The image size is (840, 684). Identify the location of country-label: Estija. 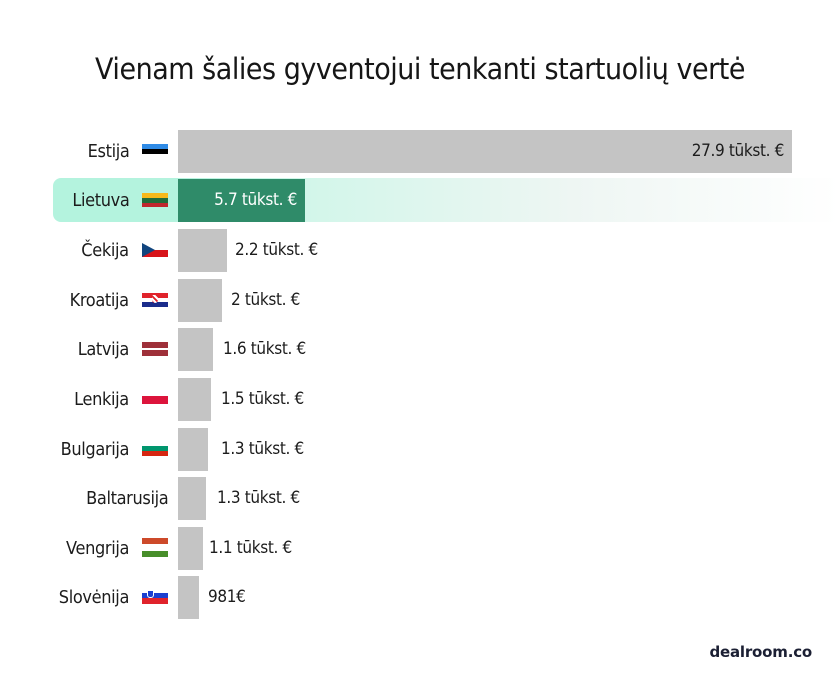
(108, 151).